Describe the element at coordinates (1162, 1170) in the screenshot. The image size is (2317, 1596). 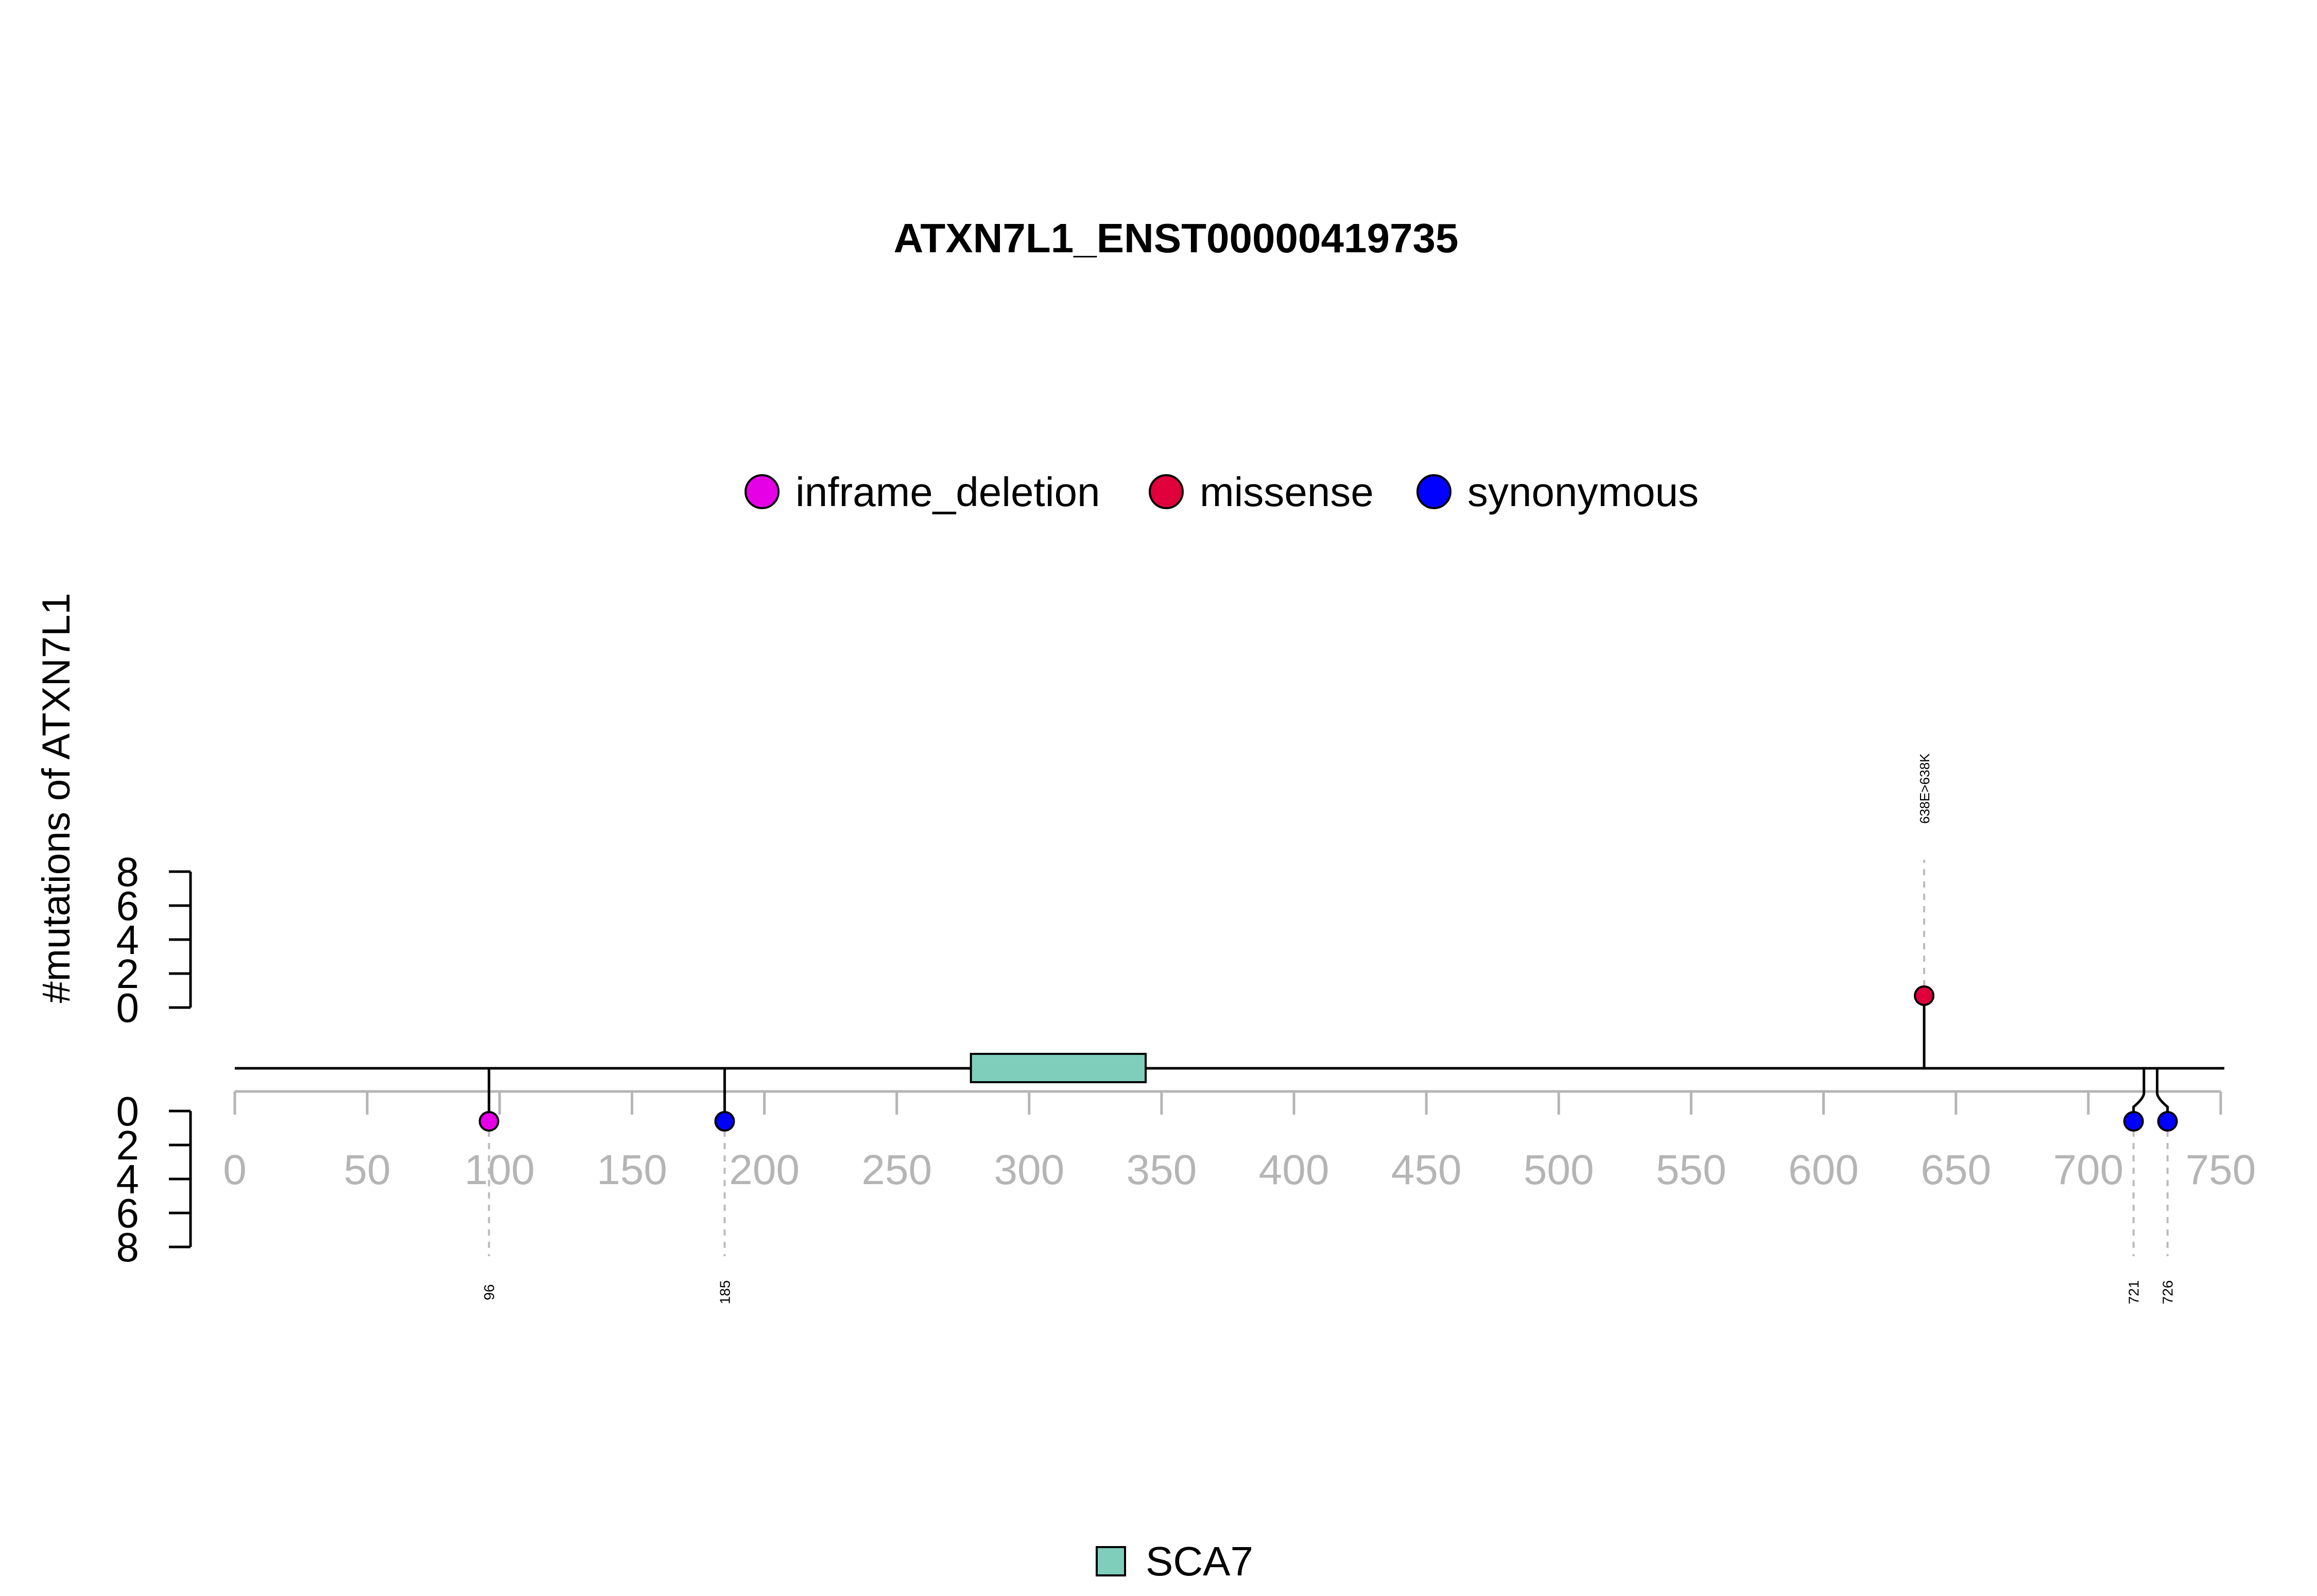
I see `x-tick-label: 350` at that location.